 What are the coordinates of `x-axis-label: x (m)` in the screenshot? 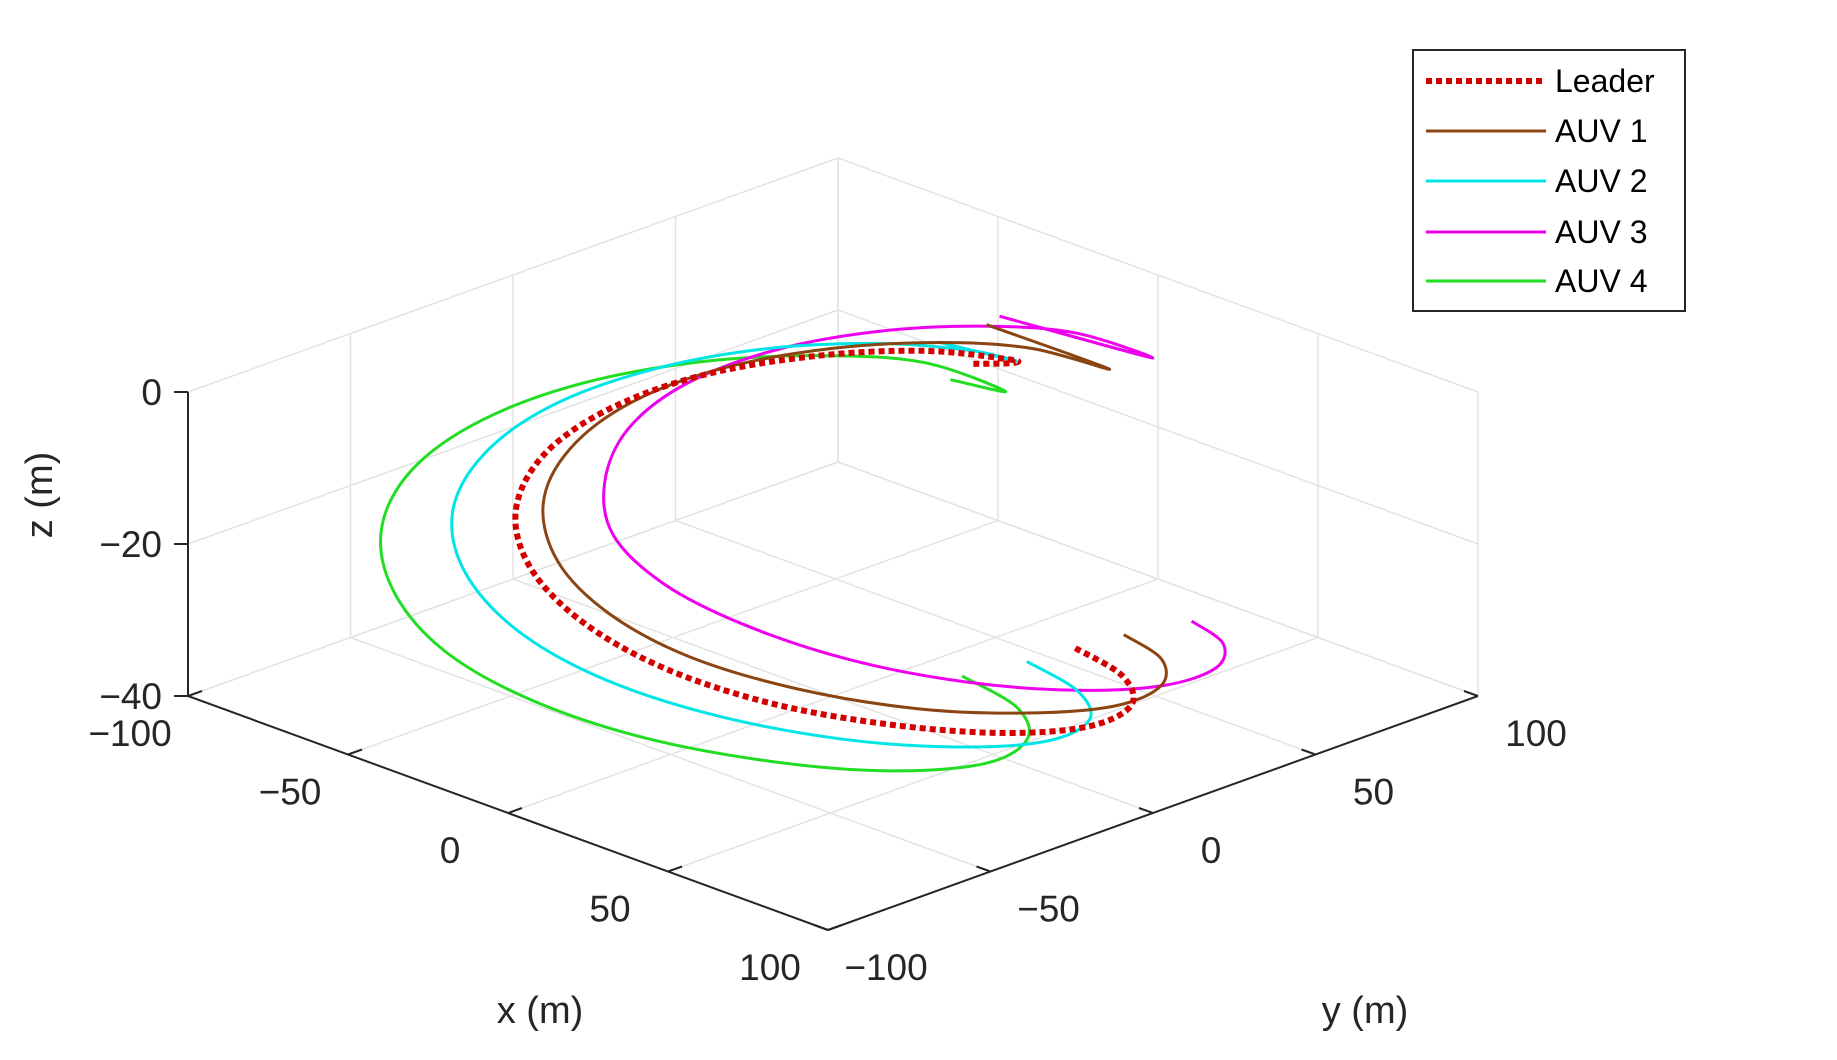 It's located at (540, 1011).